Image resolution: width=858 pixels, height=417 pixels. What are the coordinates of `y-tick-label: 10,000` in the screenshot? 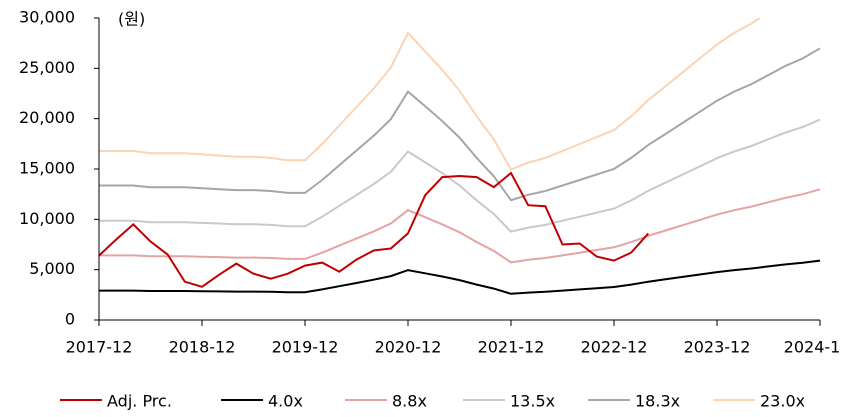 It's located at (47, 218).